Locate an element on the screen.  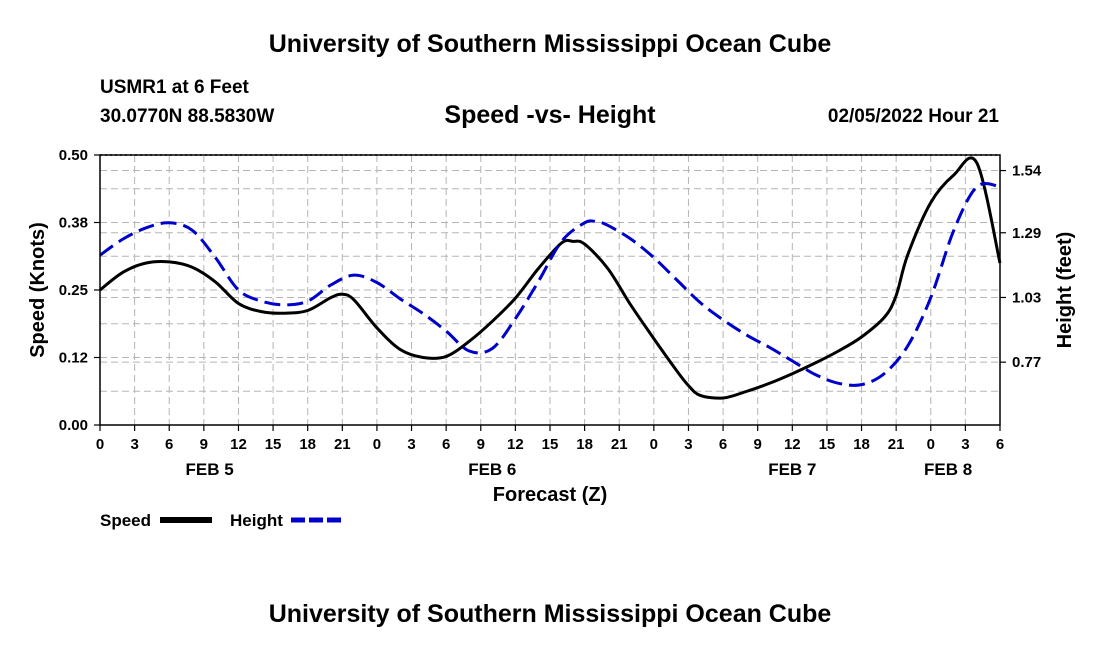
y2-tick-label: 1.03 is located at coordinates (1026, 297).